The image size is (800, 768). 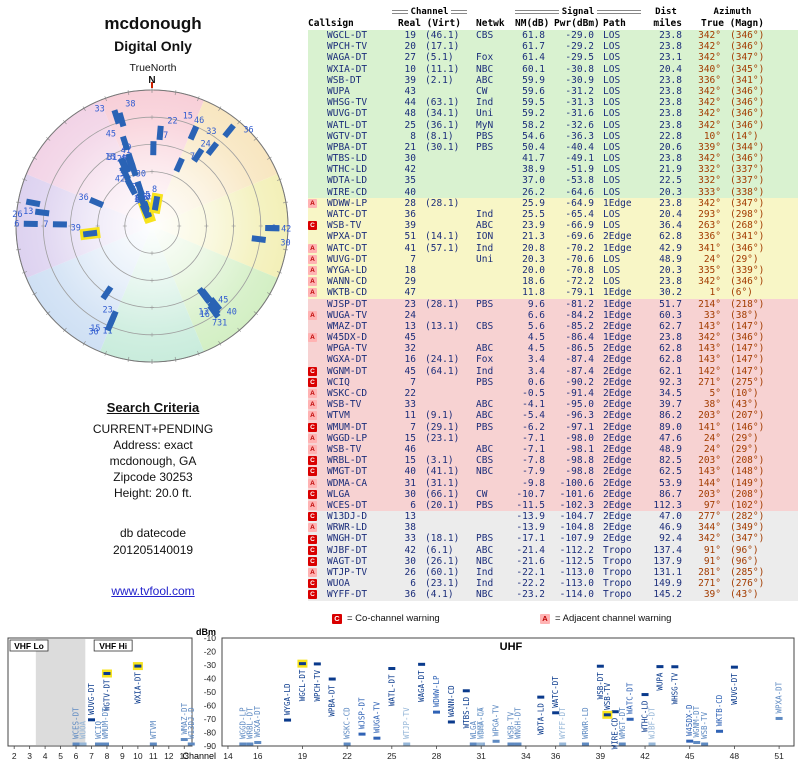 I want to click on cell-nm: 0.6, so click(x=536, y=382).